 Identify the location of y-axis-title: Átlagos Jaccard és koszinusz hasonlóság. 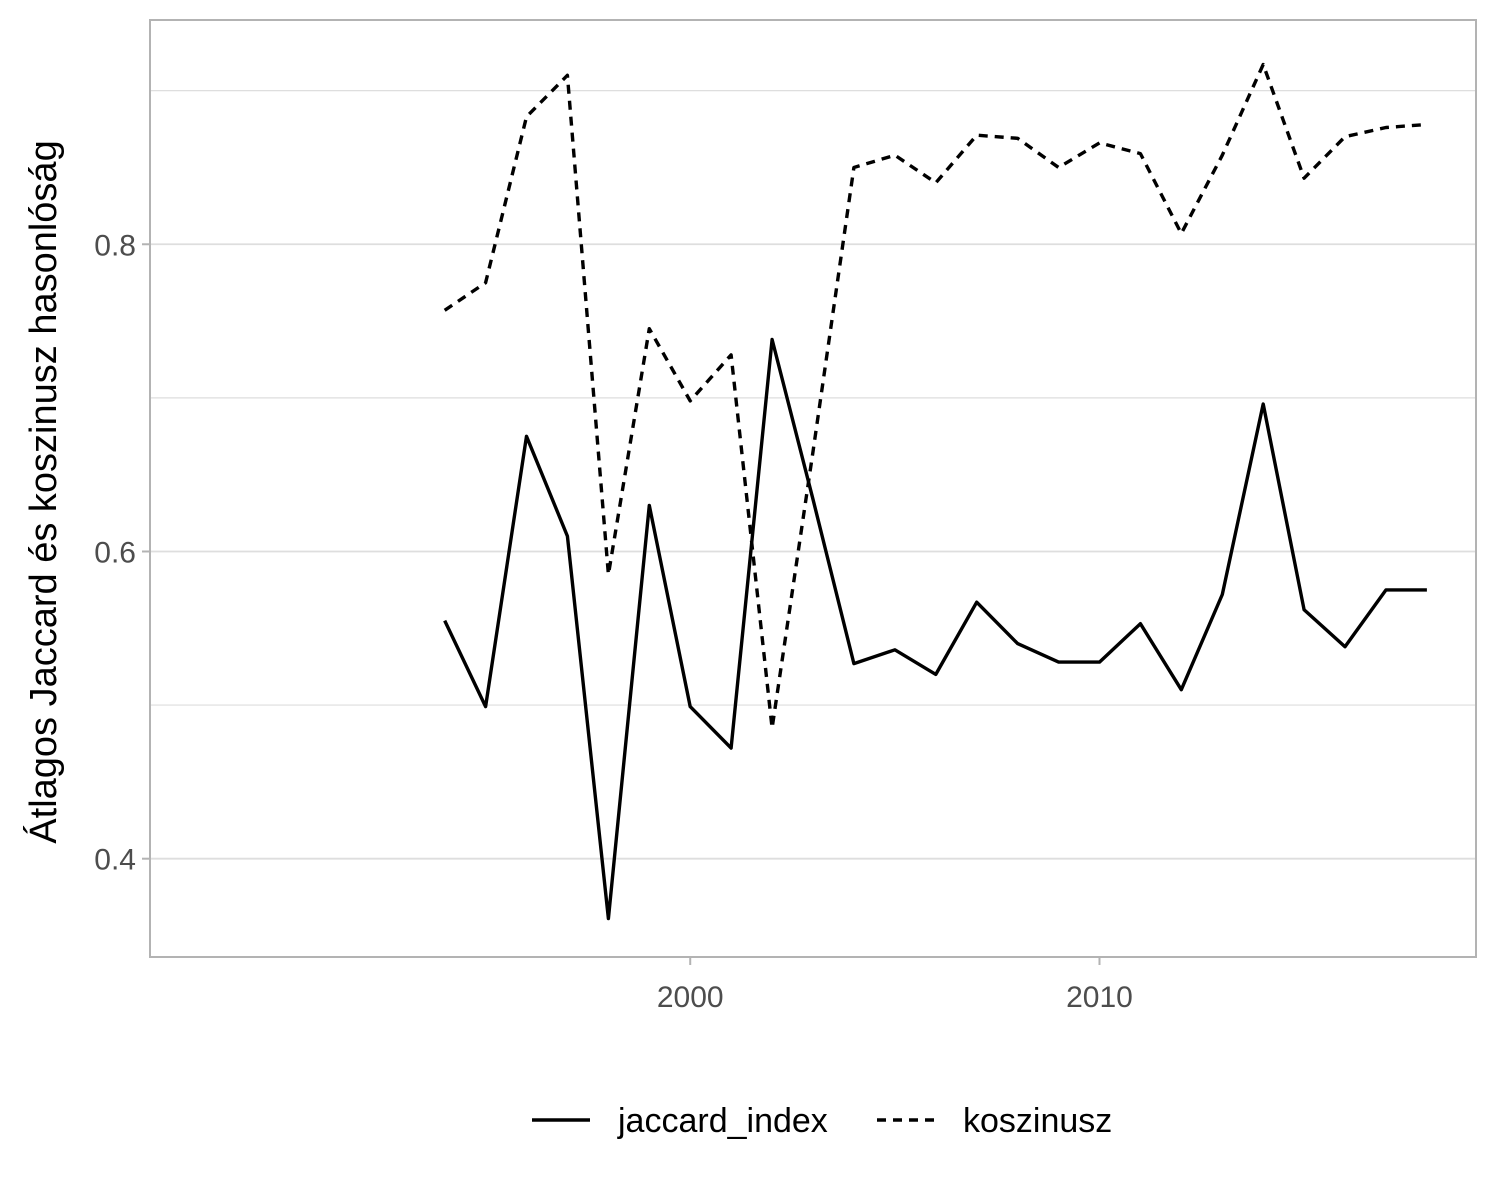
(43, 491).